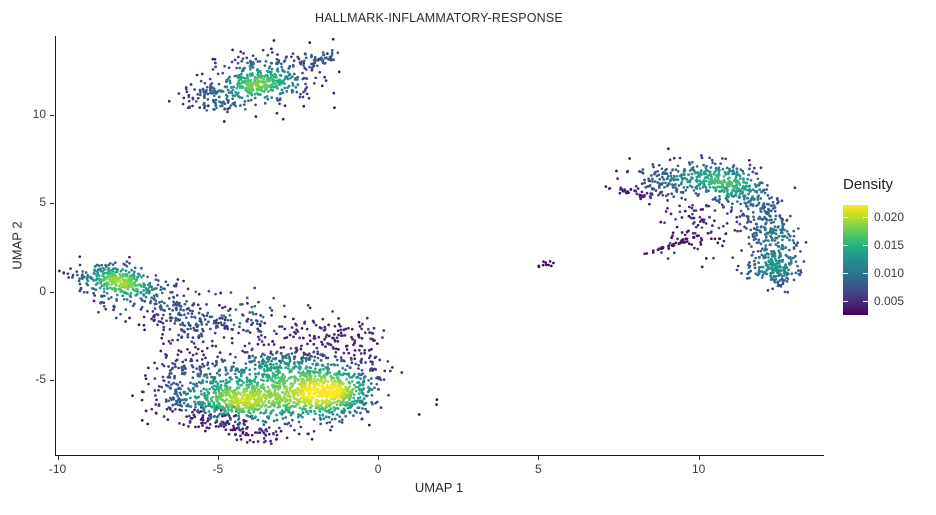  What do you see at coordinates (889, 216) in the screenshot?
I see `legend-tick-label: 0.020` at bounding box center [889, 216].